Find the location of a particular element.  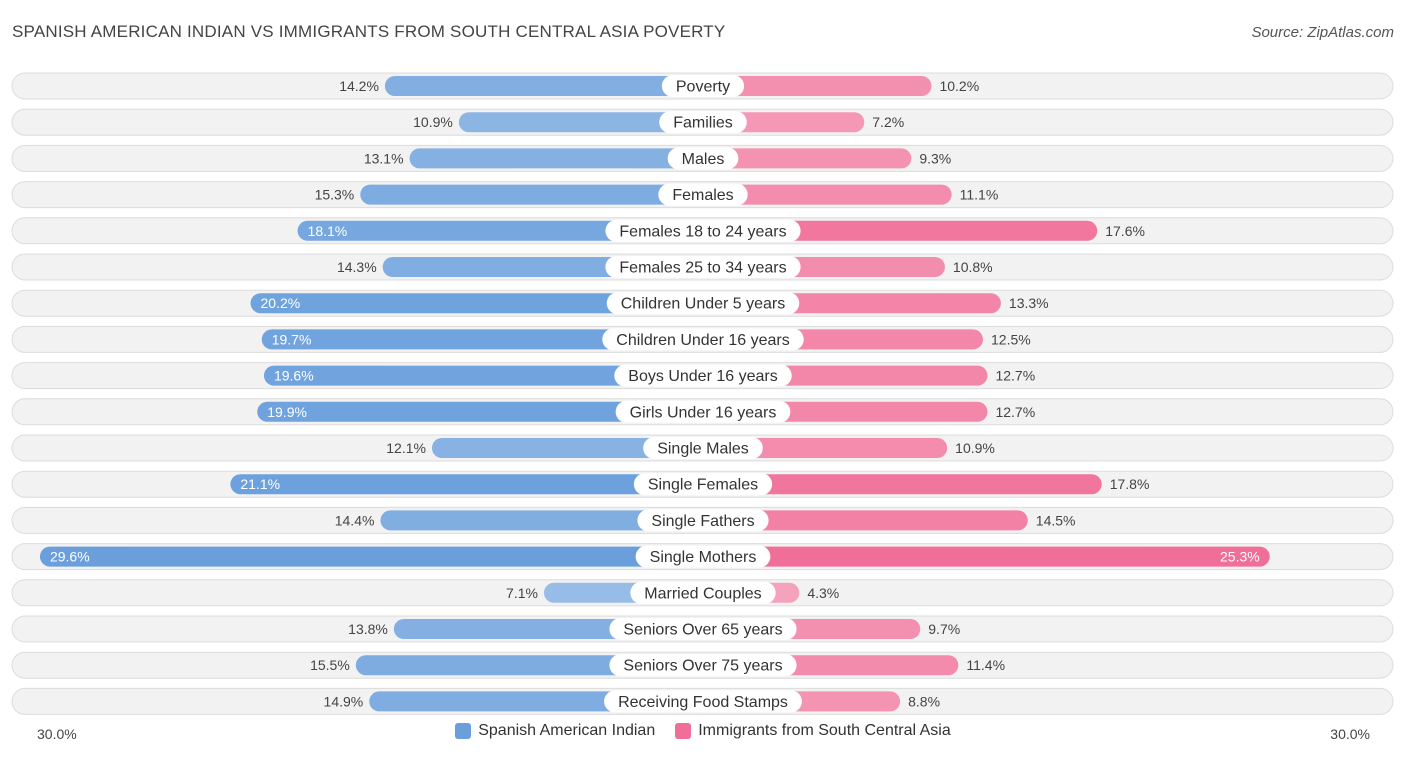

value-label-left: 19.6% is located at coordinates (294, 376).